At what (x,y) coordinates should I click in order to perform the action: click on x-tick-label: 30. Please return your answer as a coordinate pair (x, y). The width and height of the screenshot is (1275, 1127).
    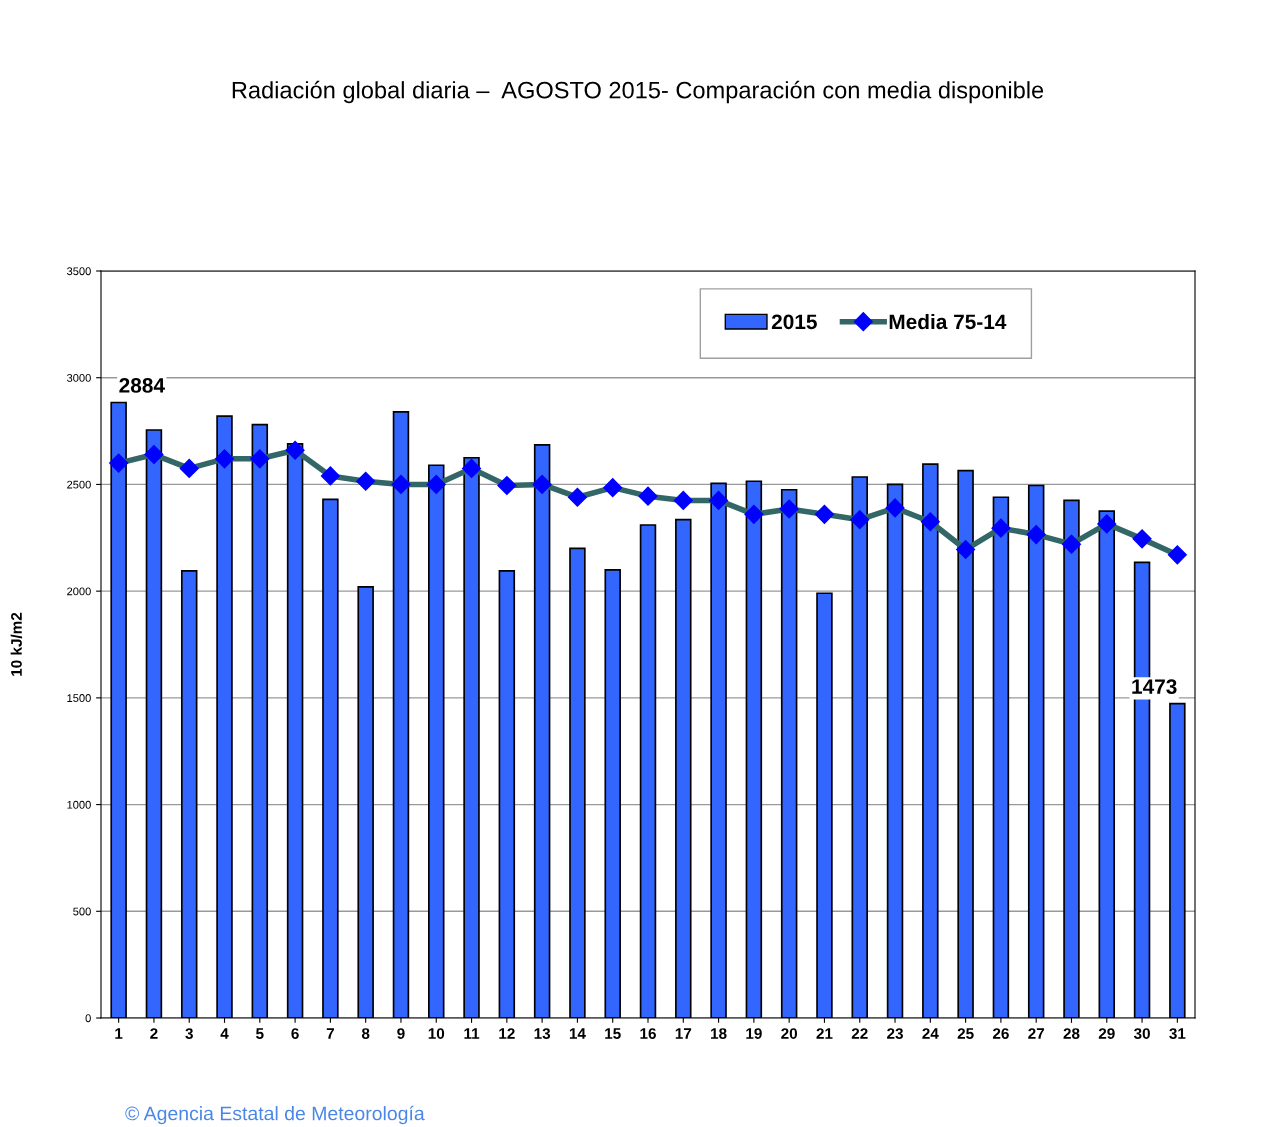
    Looking at the image, I should click on (1141, 1033).